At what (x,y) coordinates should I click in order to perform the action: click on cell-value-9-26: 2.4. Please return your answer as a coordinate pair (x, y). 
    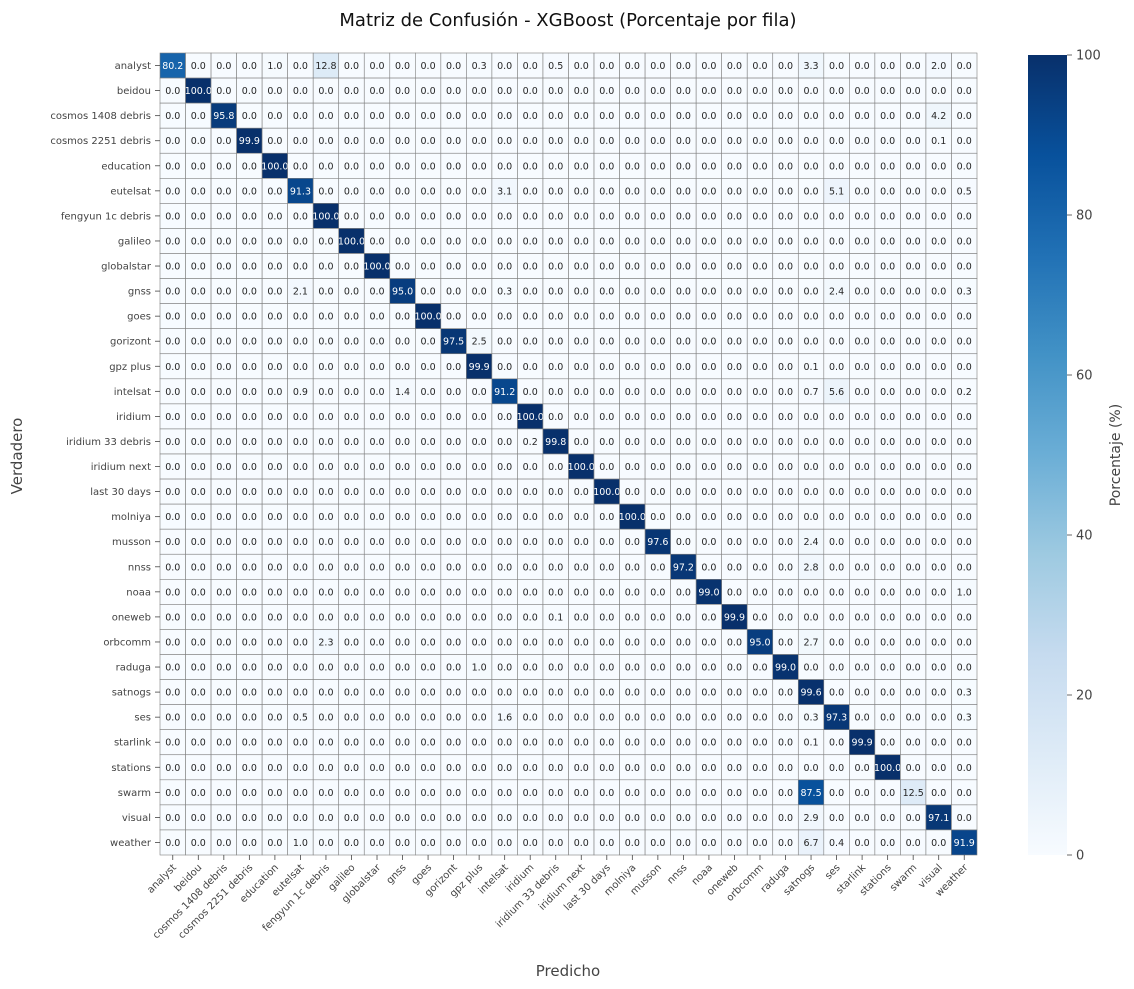
    Looking at the image, I should click on (836, 292).